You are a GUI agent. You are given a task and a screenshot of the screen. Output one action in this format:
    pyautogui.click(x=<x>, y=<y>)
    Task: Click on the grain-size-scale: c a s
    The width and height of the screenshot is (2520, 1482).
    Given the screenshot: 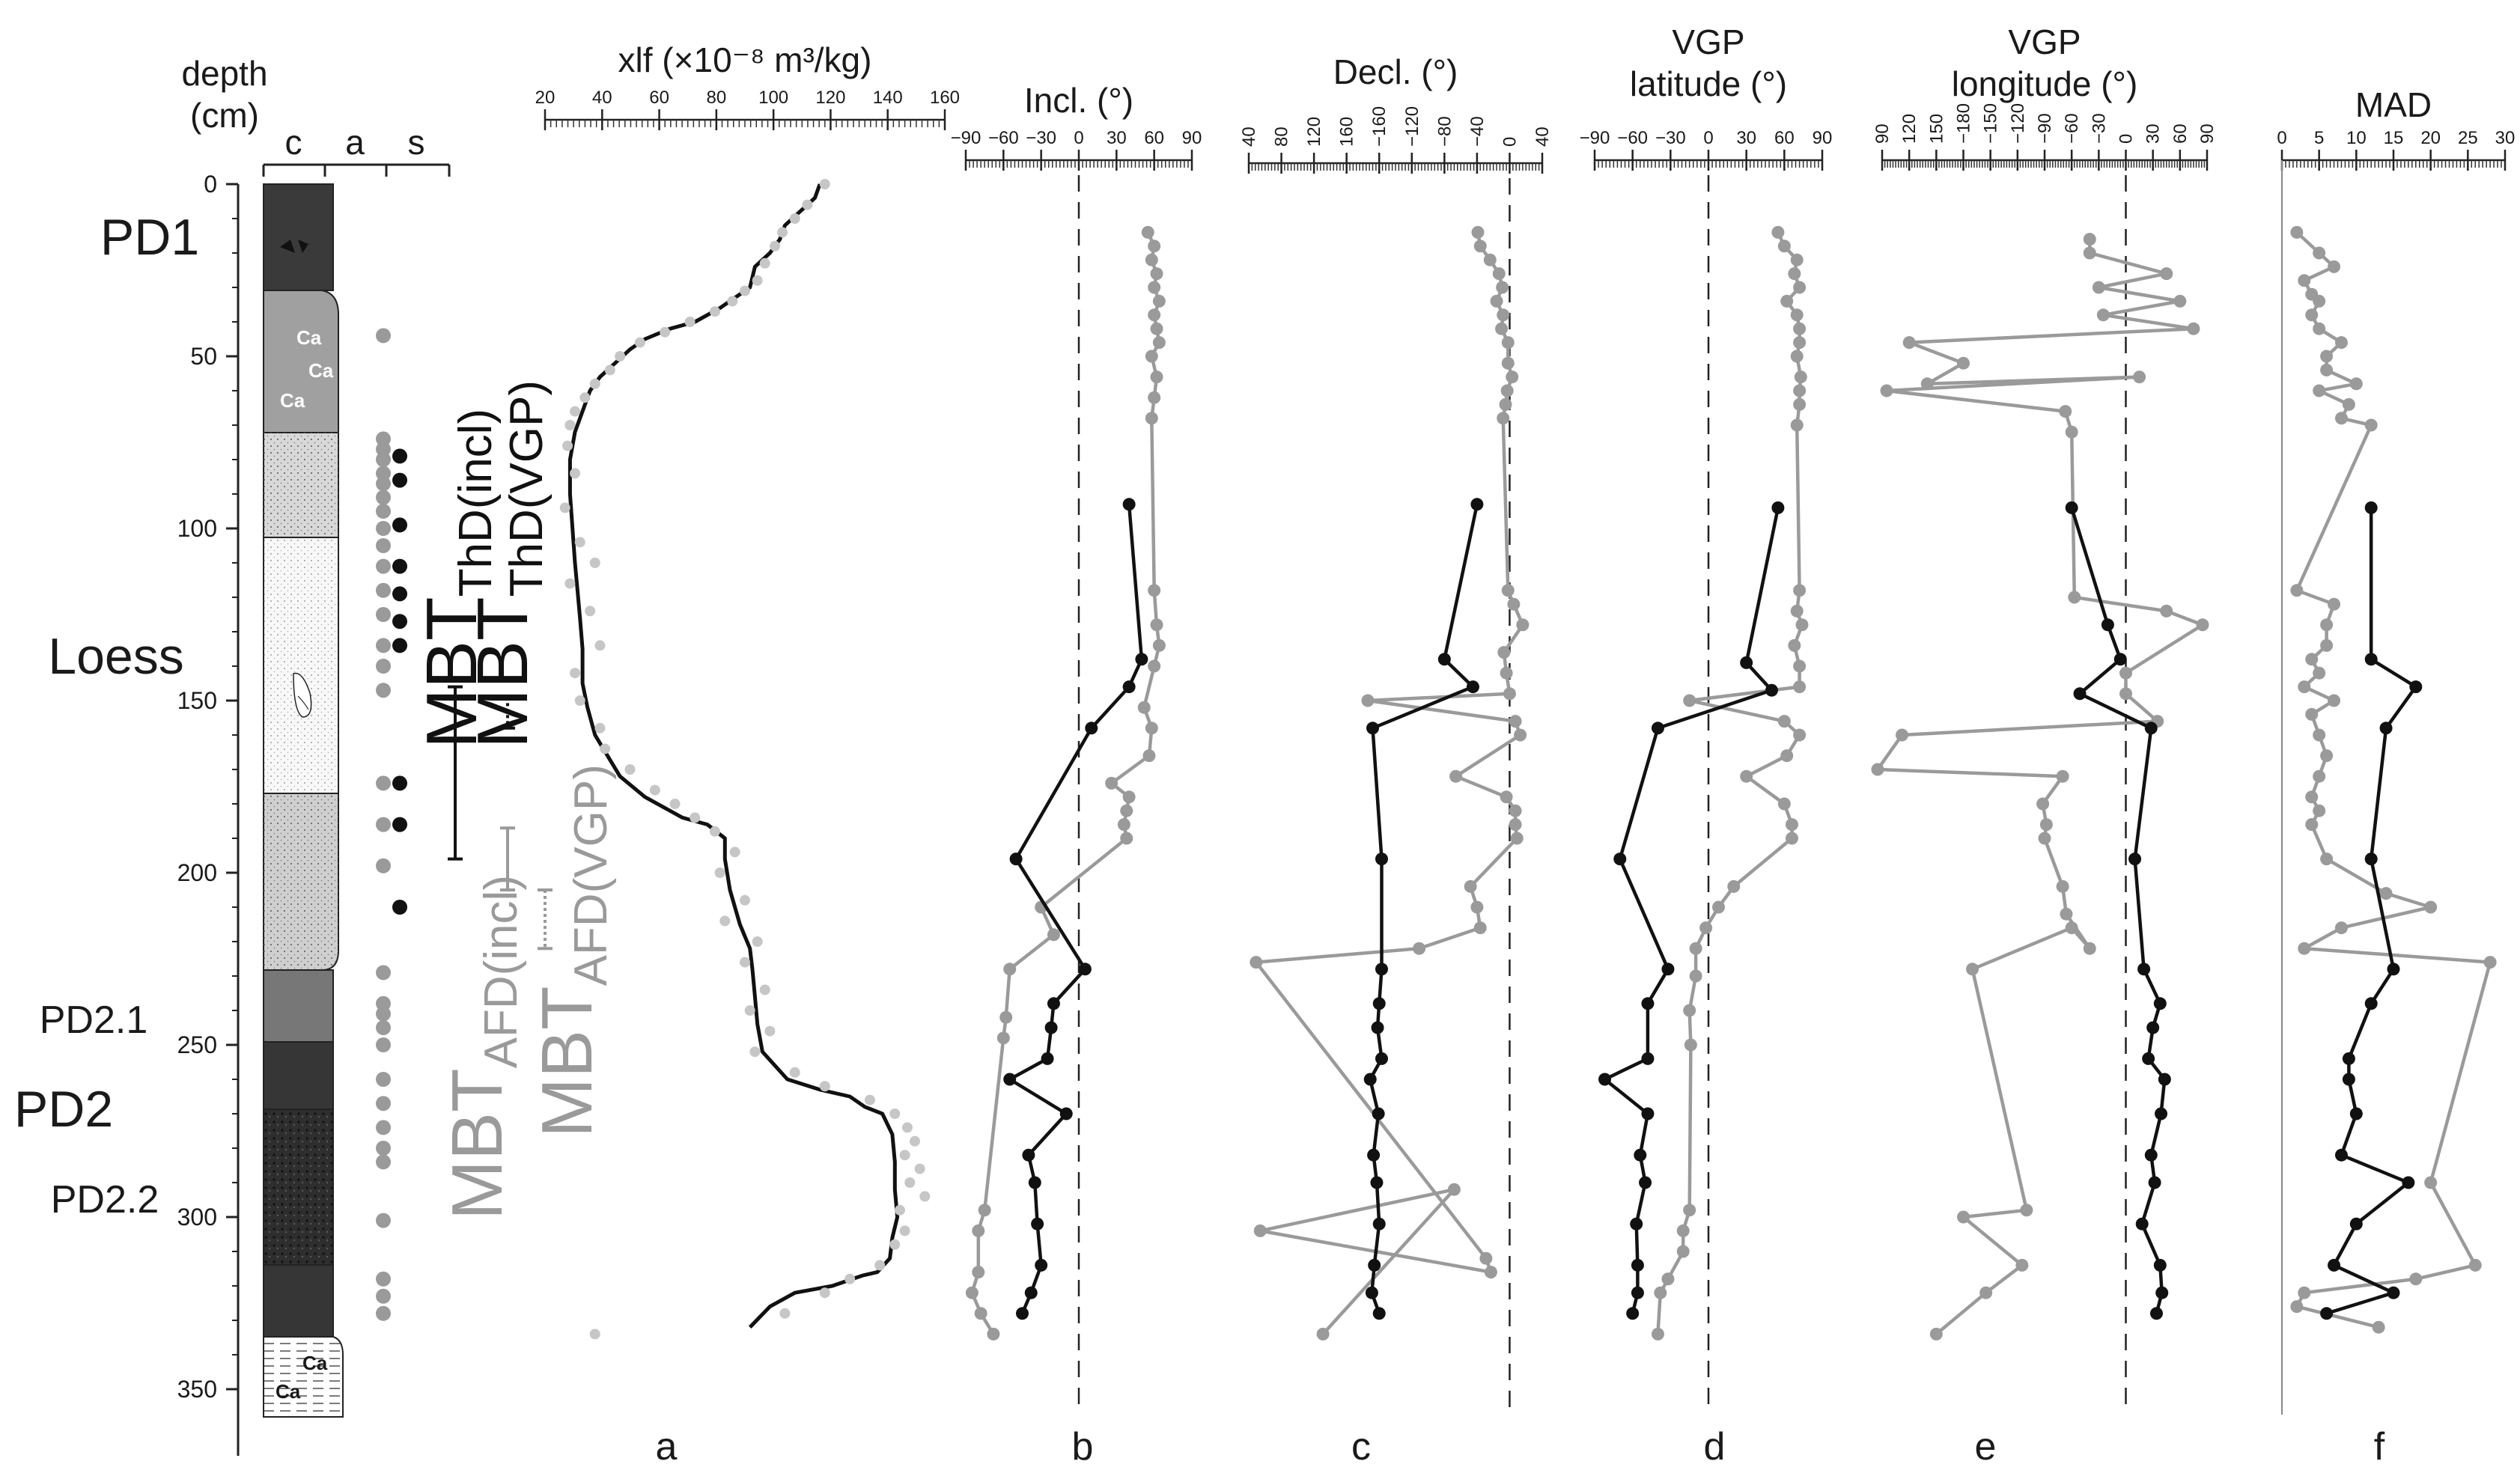 What is the action you would take?
    pyautogui.click(x=356, y=150)
    